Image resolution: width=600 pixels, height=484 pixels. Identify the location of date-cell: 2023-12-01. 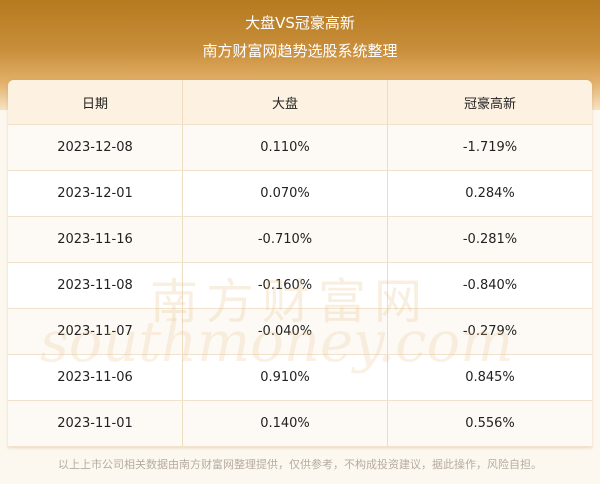
(95, 193).